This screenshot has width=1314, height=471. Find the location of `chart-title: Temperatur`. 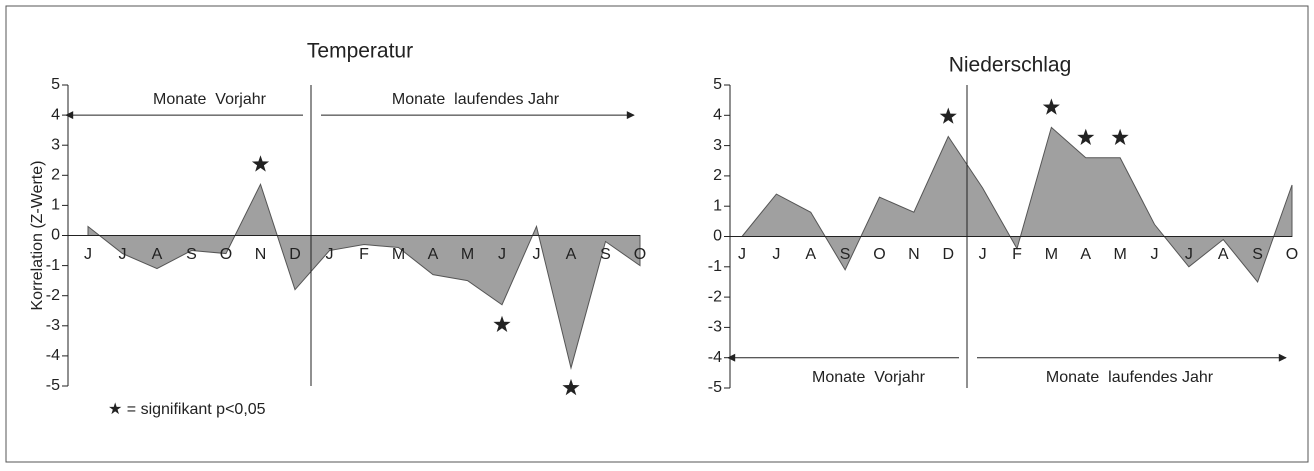

chart-title: Temperatur is located at coordinates (360, 51).